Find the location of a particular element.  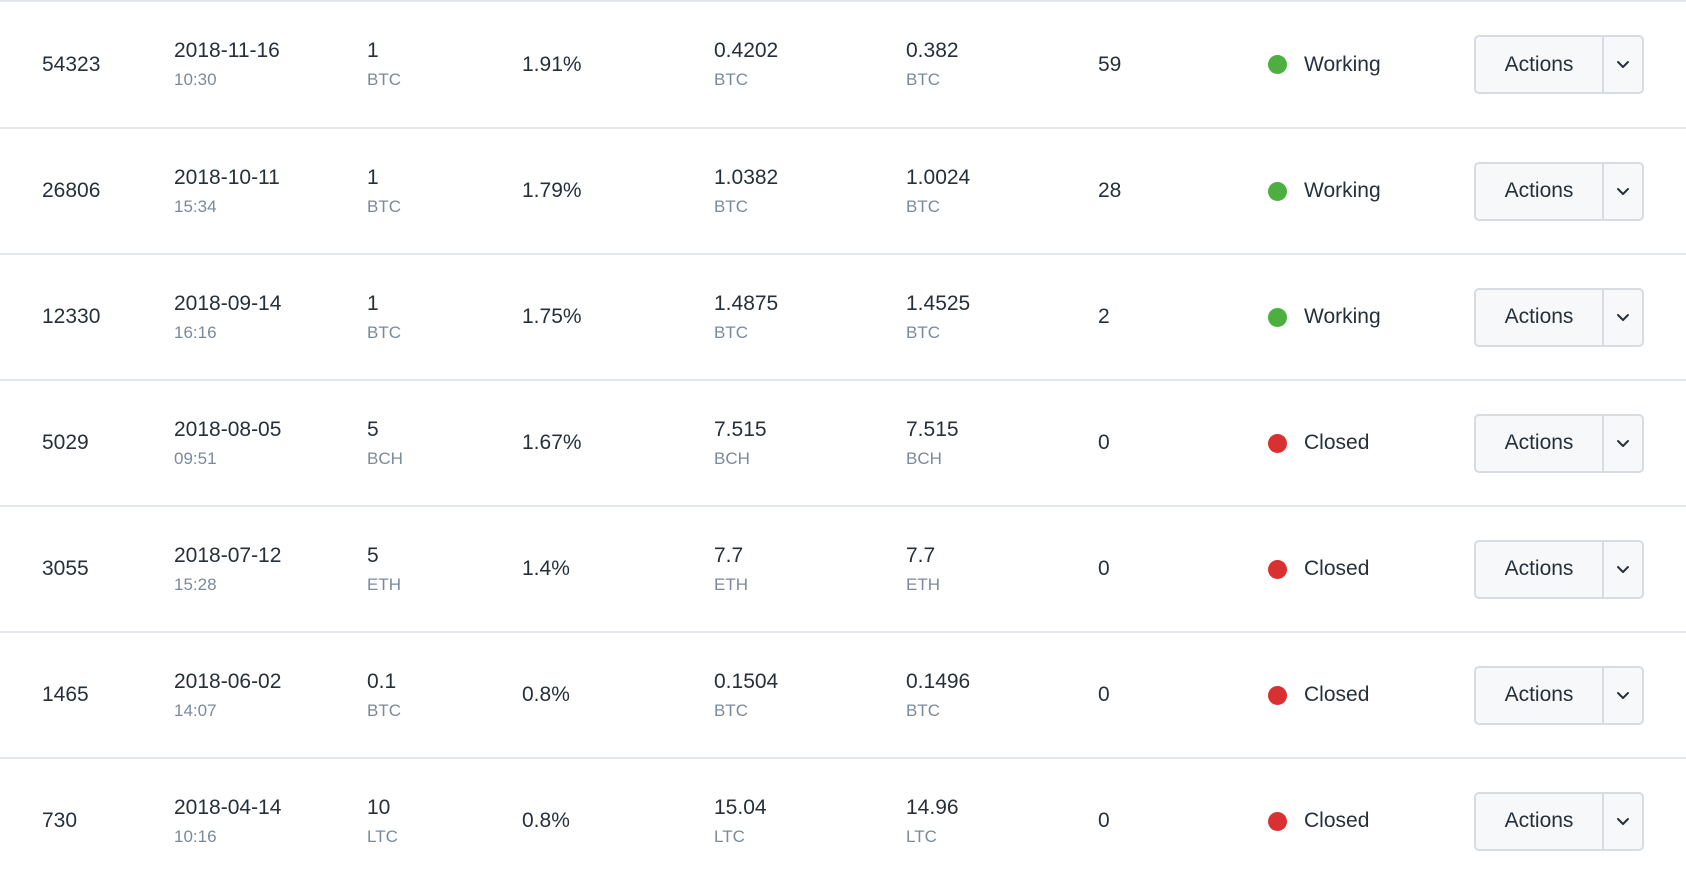

order-time: 15:34 is located at coordinates (195, 206).